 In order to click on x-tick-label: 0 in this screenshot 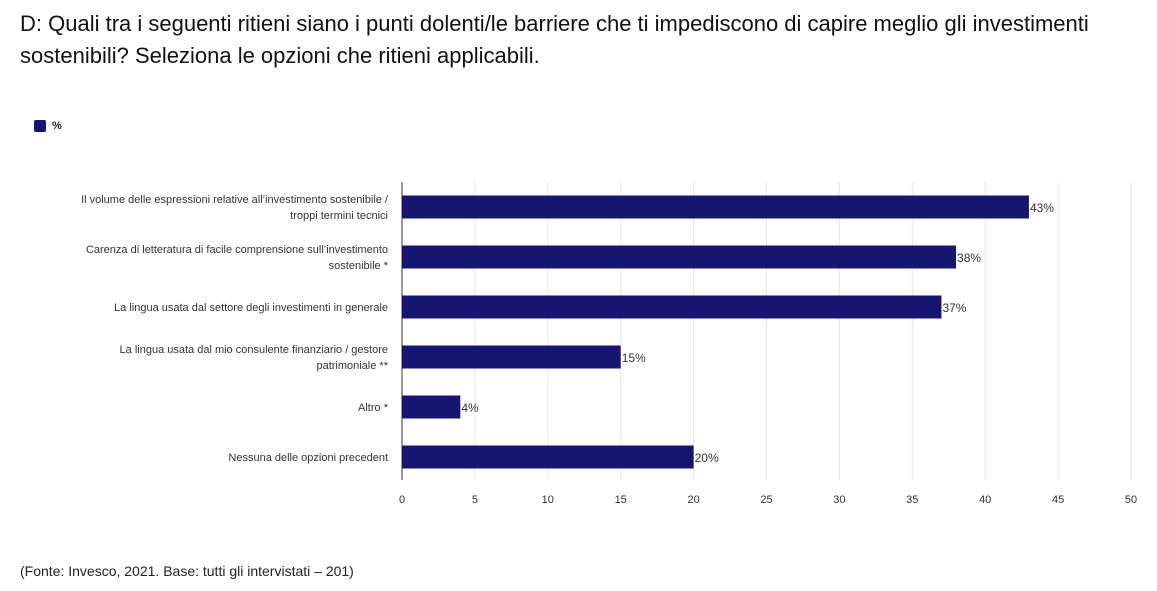, I will do `click(402, 500)`.